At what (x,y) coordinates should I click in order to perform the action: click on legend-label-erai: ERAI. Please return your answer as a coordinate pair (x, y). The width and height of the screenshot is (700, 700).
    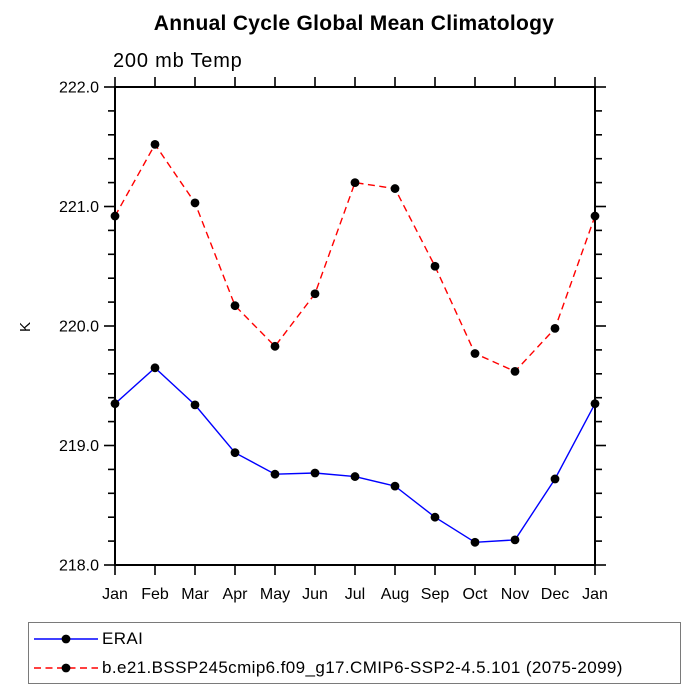
    Looking at the image, I should click on (123, 638).